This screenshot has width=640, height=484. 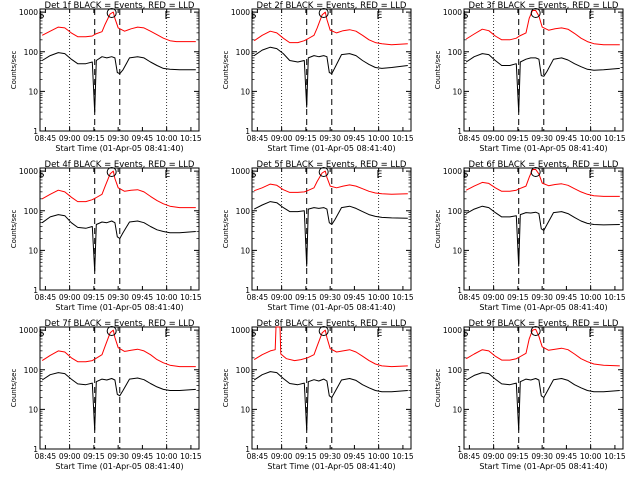 I want to click on panel-title: Det 4f BLACK = Events, RED = LLD, so click(x=120, y=165).